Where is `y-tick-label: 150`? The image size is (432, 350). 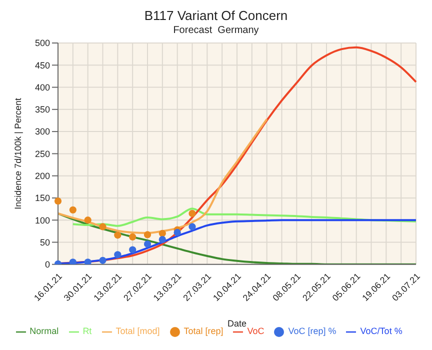 y-tick-label: 150 is located at coordinates (42, 198).